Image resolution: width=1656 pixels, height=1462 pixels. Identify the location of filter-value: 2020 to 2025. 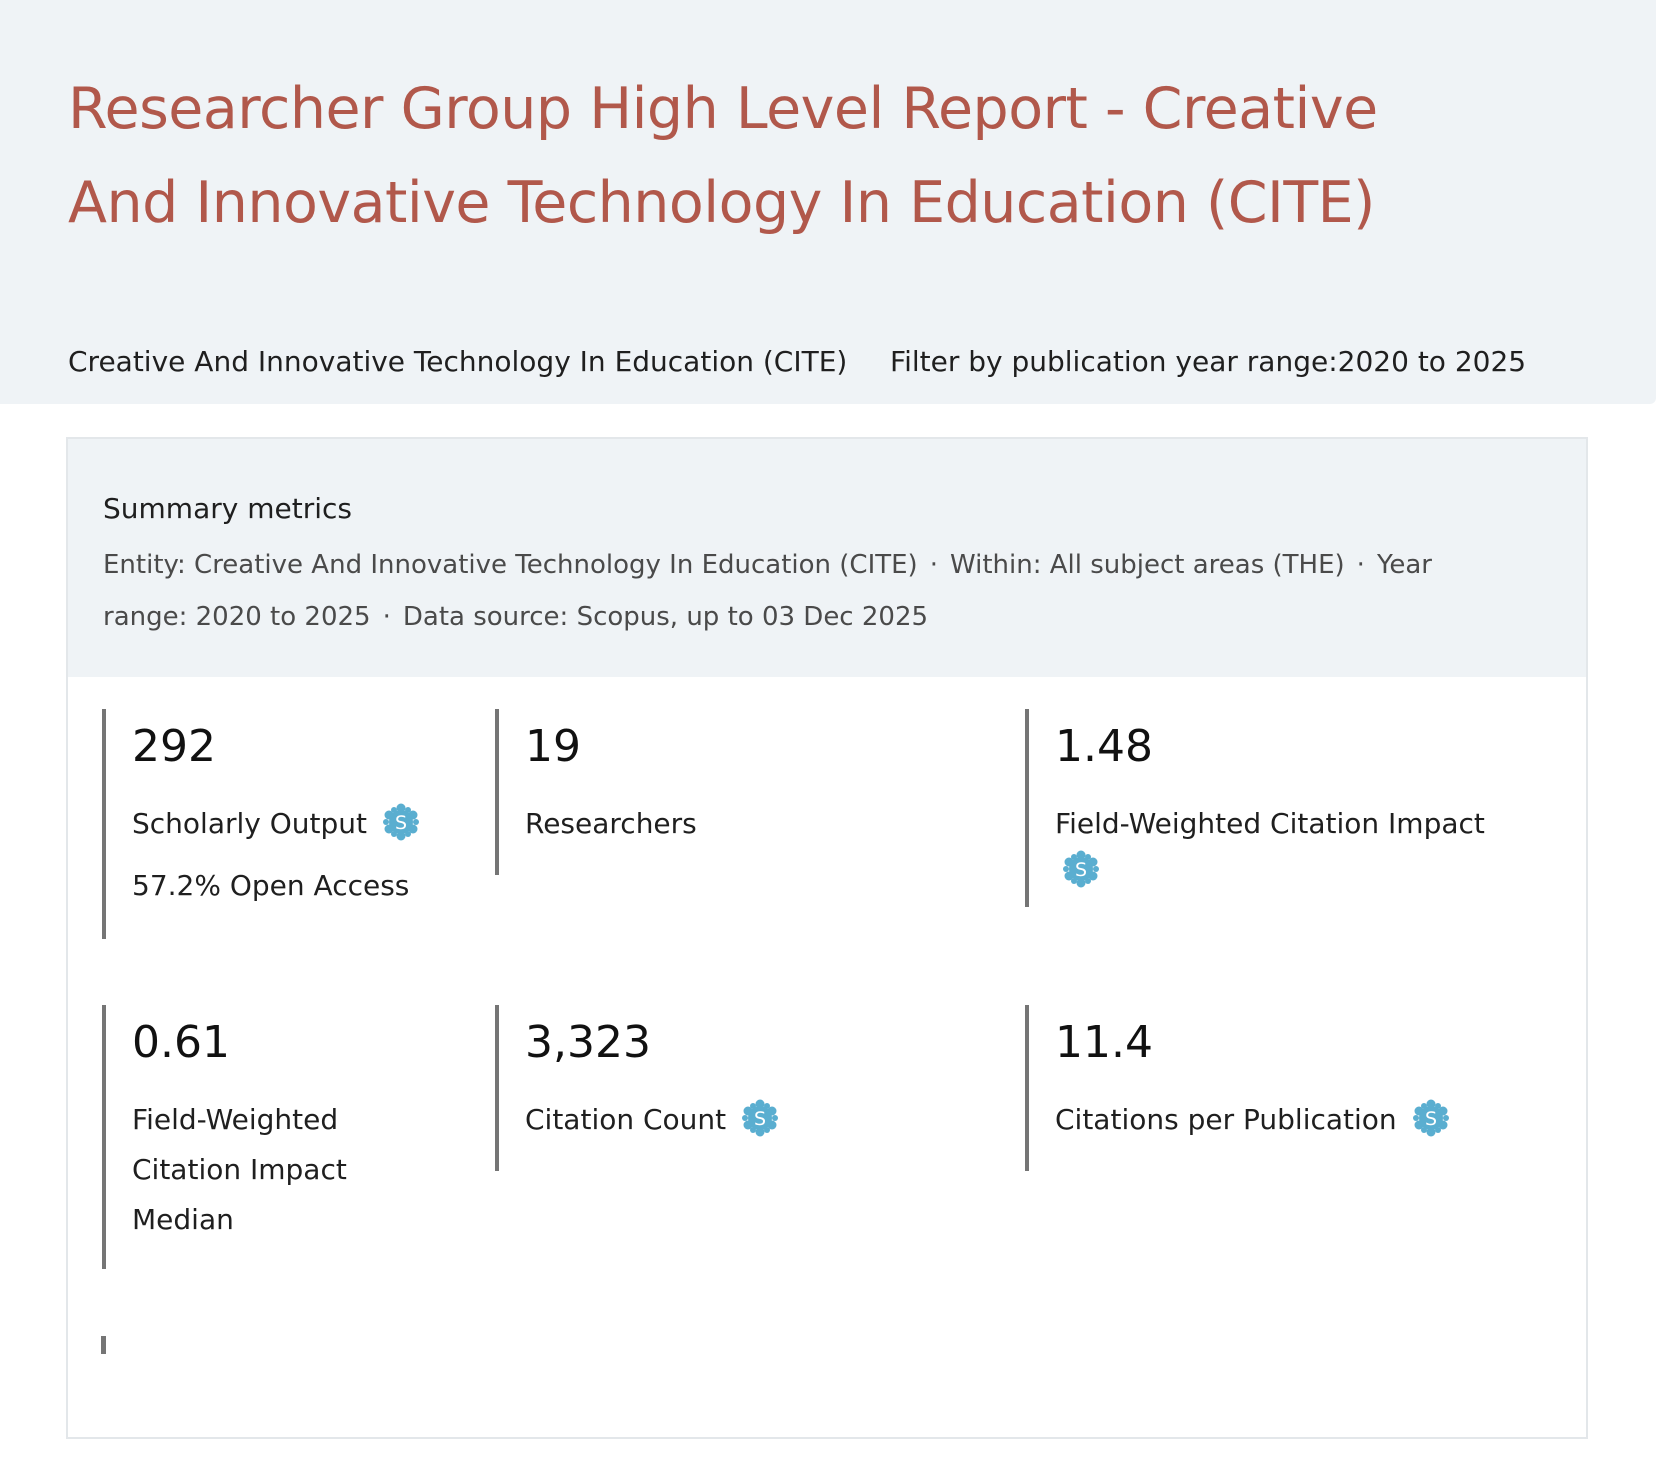
(1432, 361).